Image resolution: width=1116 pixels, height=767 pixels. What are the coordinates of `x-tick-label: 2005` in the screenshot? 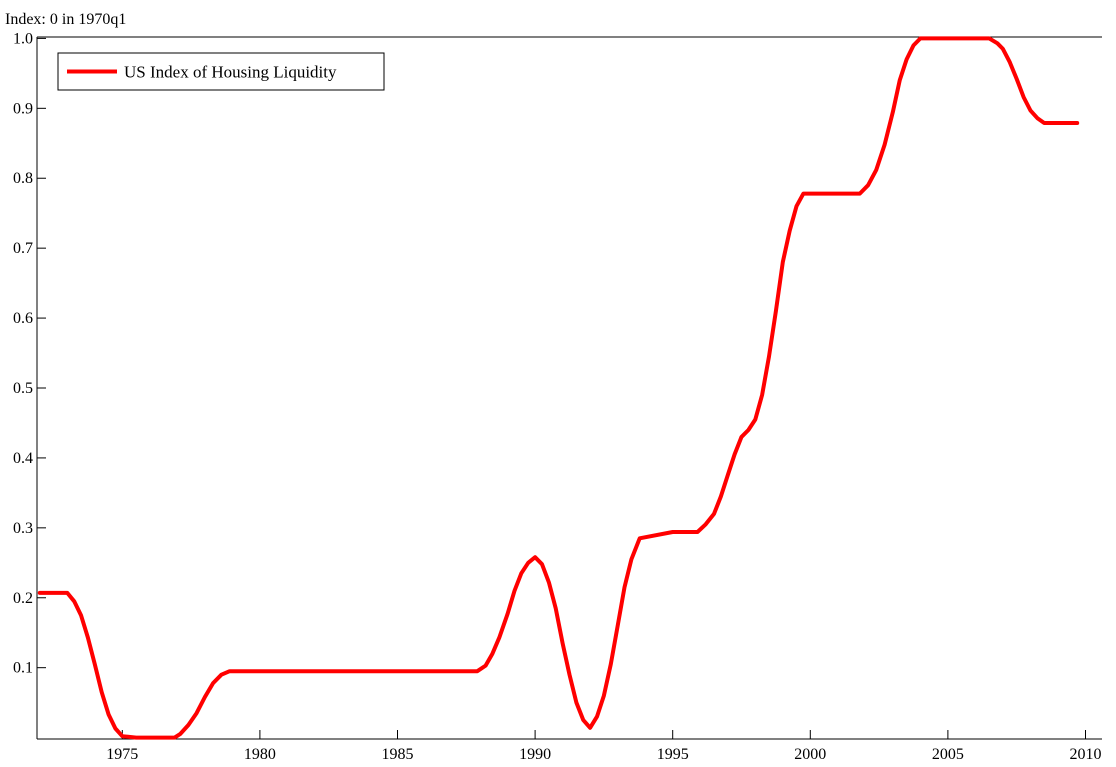 It's located at (948, 754).